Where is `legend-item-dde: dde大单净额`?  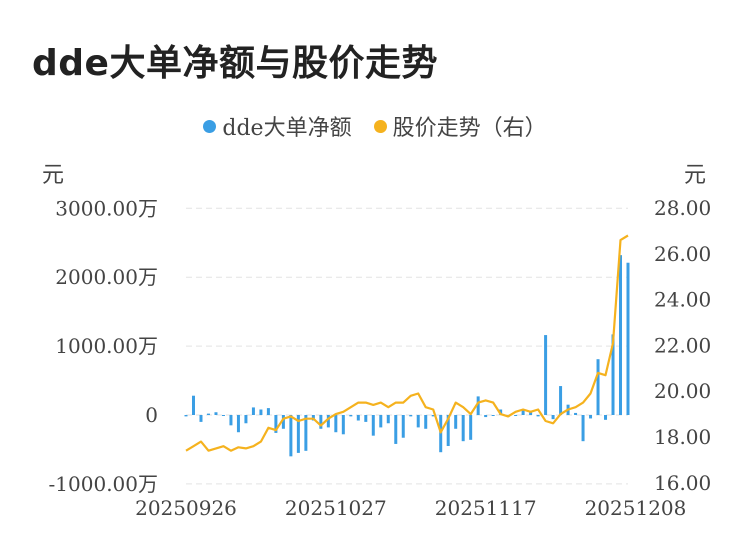 legend-item-dde: dde大单净额 is located at coordinates (277, 126).